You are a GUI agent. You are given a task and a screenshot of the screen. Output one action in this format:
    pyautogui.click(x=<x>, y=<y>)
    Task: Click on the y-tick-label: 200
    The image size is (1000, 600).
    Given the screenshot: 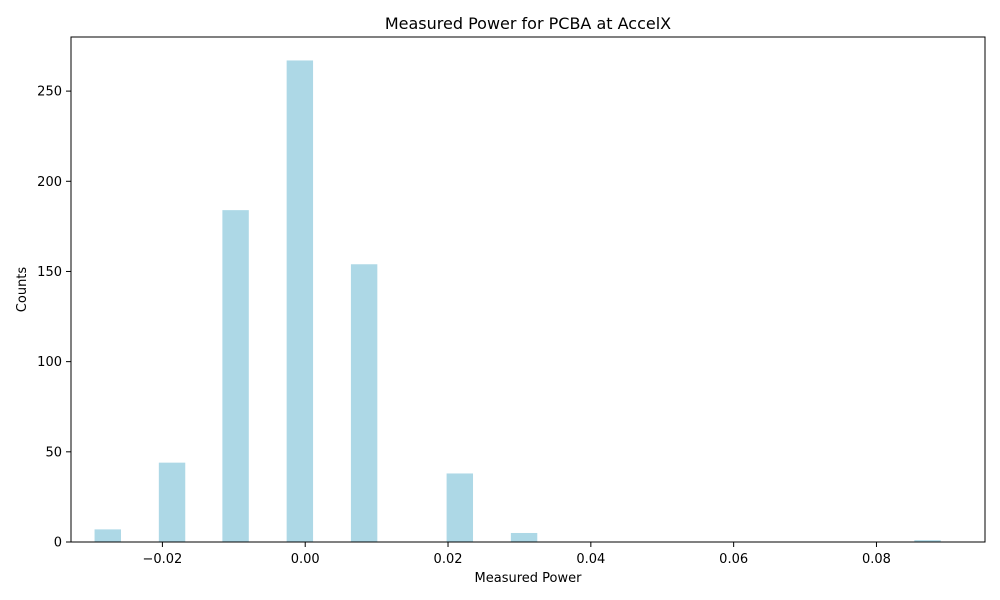 What is the action you would take?
    pyautogui.click(x=49, y=182)
    